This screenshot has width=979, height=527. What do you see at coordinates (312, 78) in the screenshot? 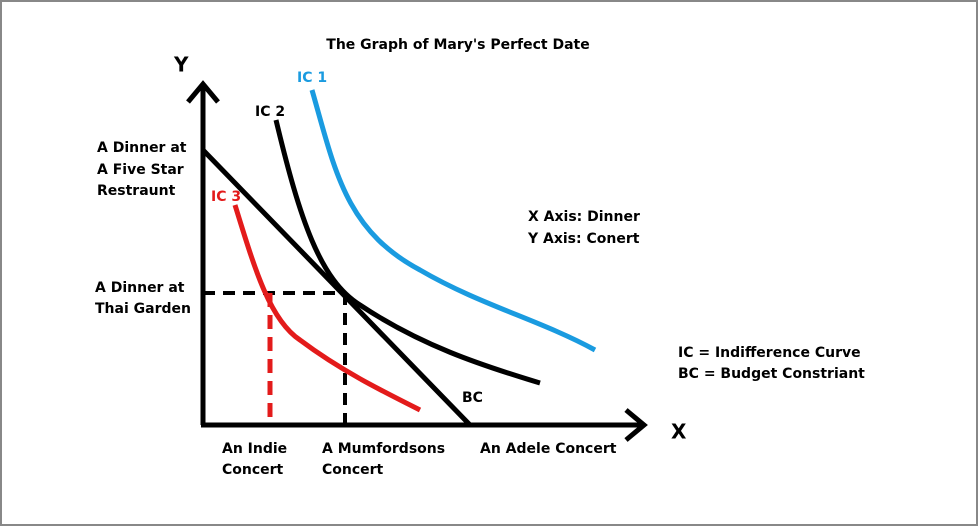
I see `curve-label: IC 1` at bounding box center [312, 78].